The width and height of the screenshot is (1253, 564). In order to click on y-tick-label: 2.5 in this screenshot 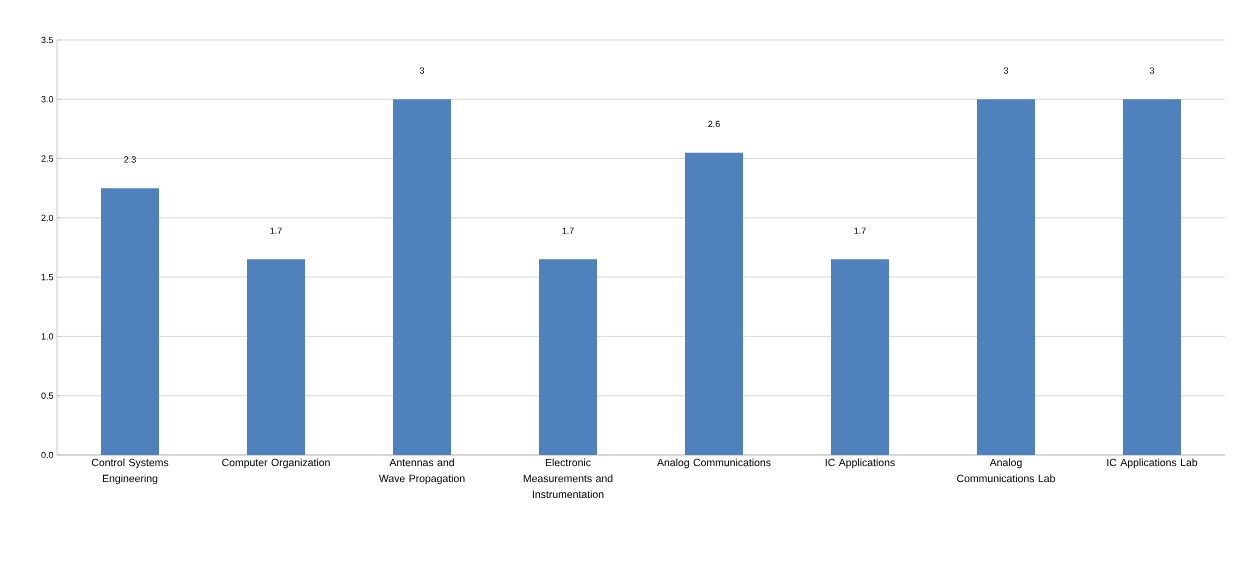, I will do `click(47, 158)`.